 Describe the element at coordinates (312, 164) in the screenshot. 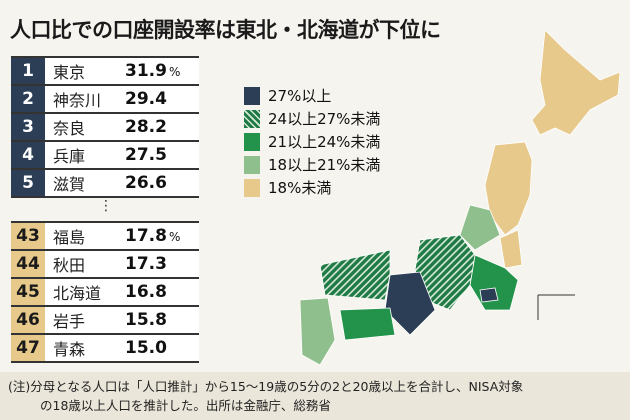

I see `legend-item: 18以上21%未満` at that location.